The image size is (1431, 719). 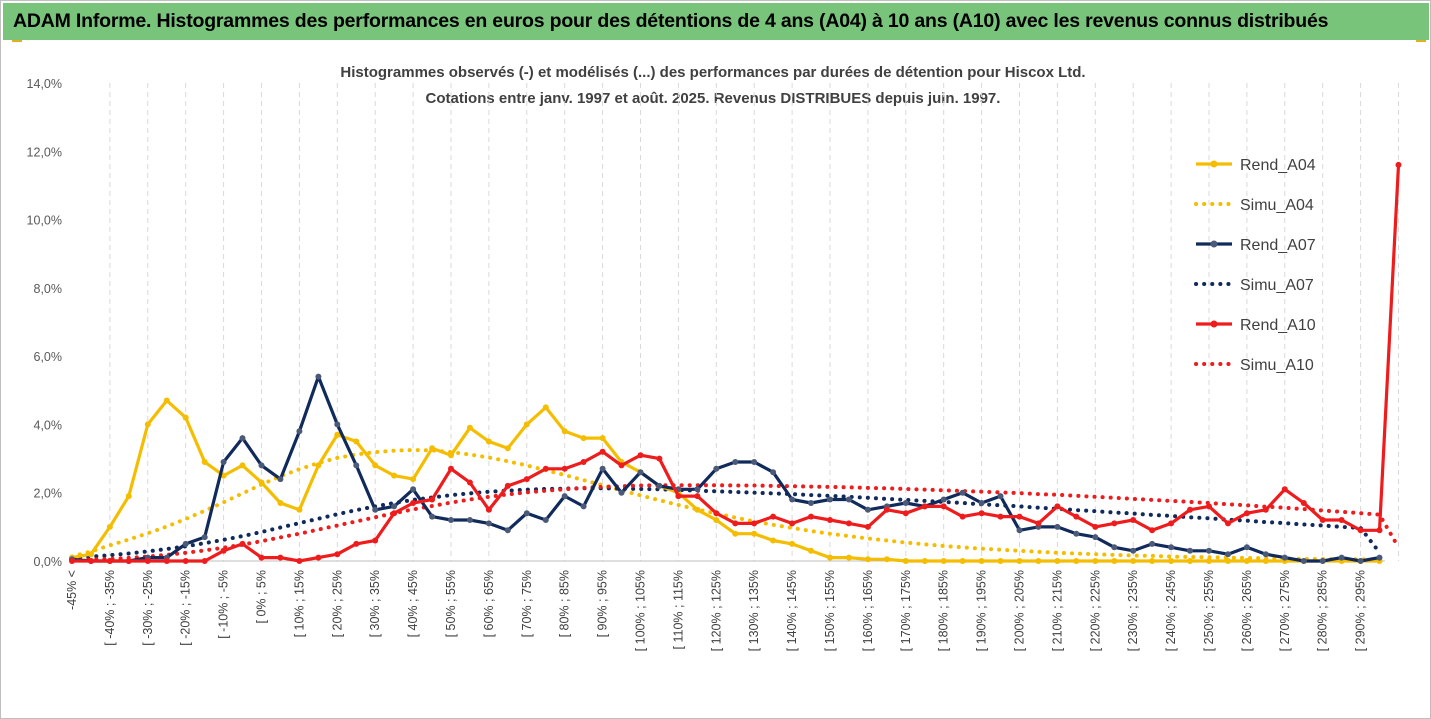 What do you see at coordinates (375, 603) in the screenshot?
I see `x-tick-label: [ 30% ; 35%` at bounding box center [375, 603].